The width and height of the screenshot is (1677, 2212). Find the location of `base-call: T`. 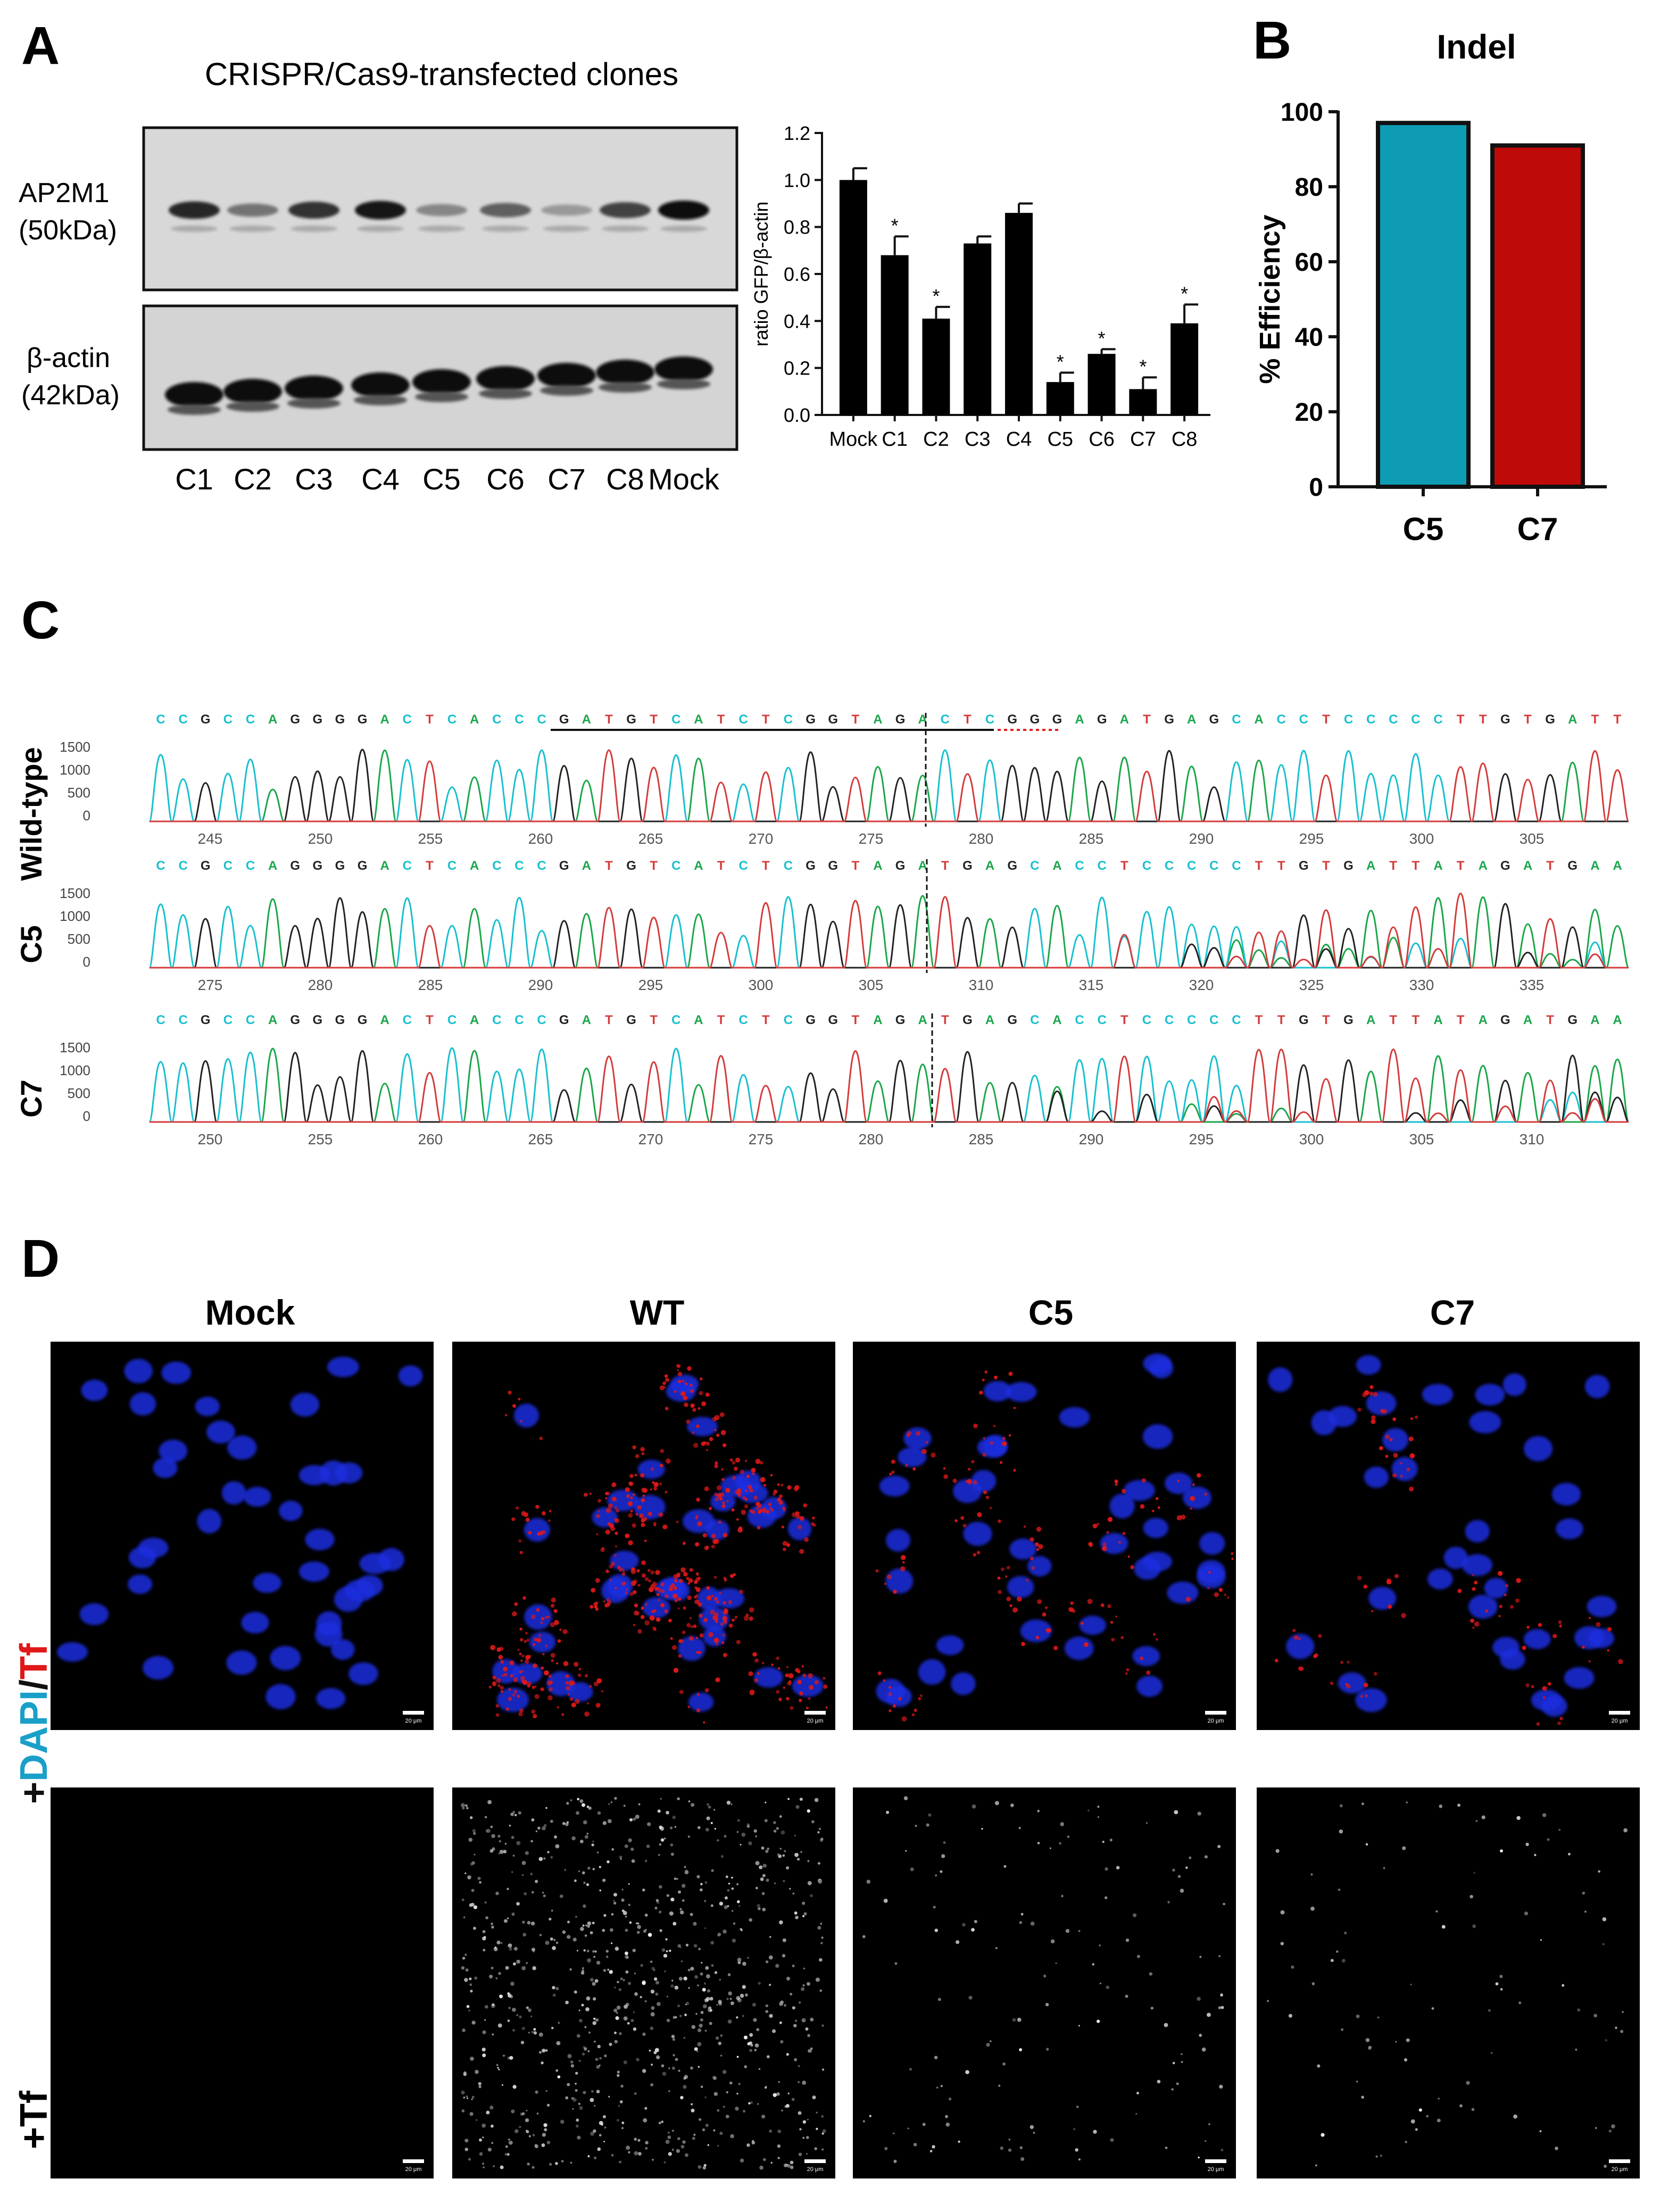

base-call: T is located at coordinates (1326, 1020).